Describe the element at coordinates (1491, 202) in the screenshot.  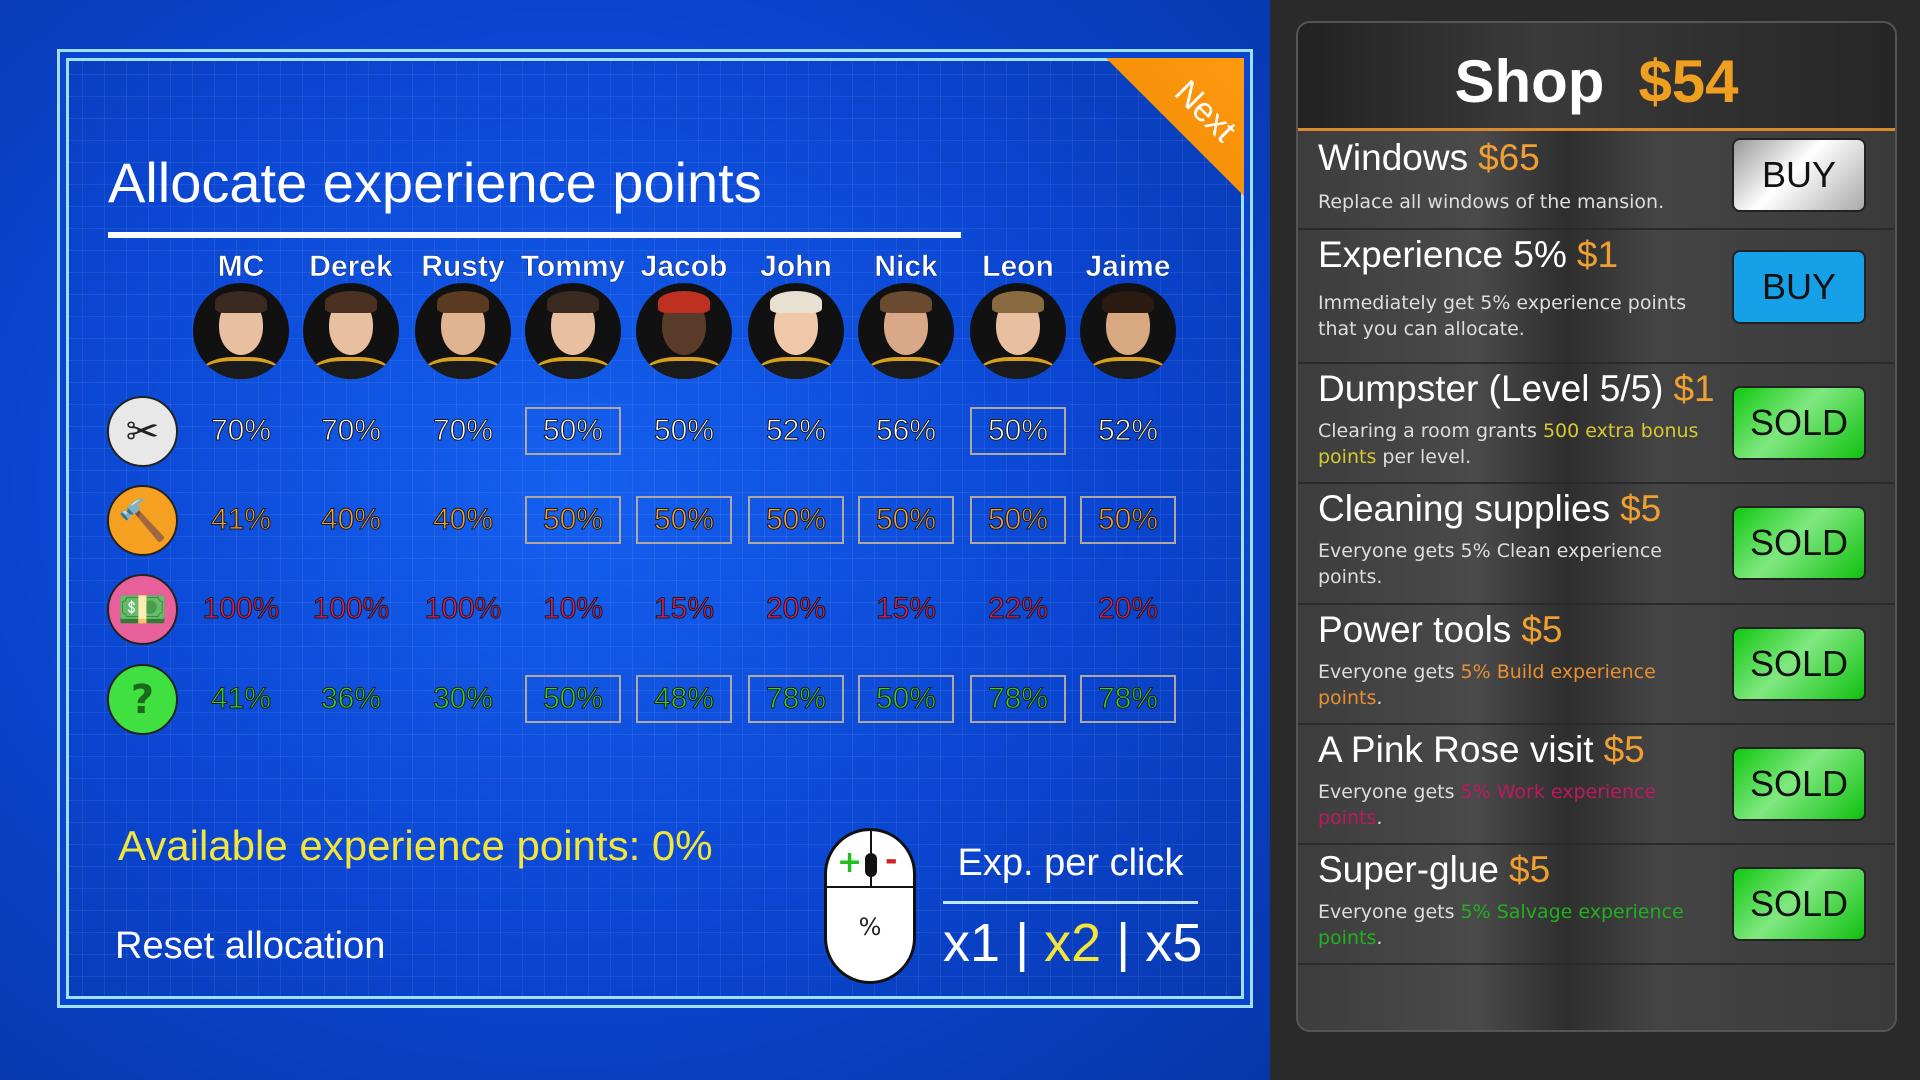
I see `item-description: Replace all windows of the mansion.` at that location.